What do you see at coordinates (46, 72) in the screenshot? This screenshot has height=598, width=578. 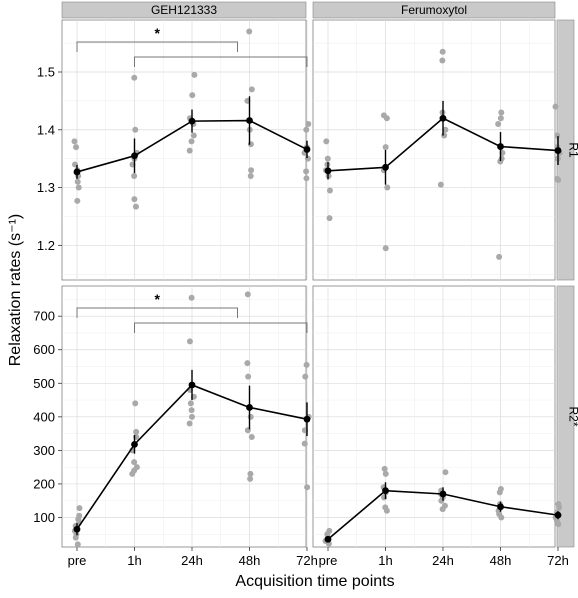 I see `y-tick-label: 1.5` at bounding box center [46, 72].